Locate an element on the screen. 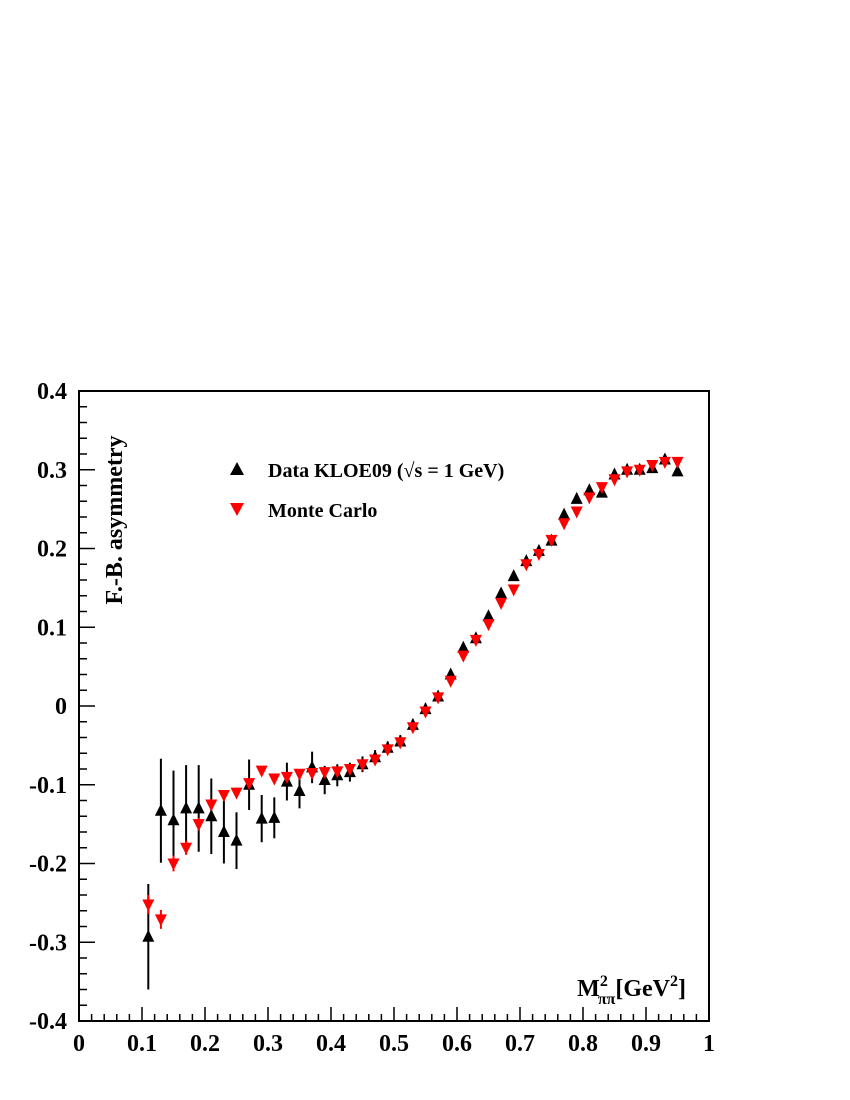  y-tick-label: -0.1 is located at coordinates (48, 786).